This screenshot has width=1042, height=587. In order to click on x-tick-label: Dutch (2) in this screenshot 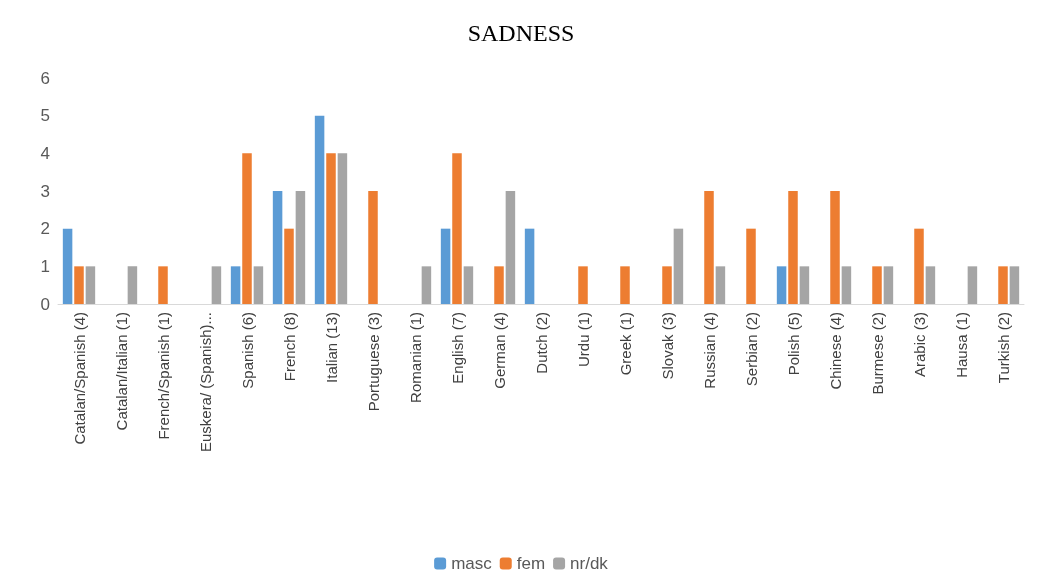, I will do `click(541, 343)`.